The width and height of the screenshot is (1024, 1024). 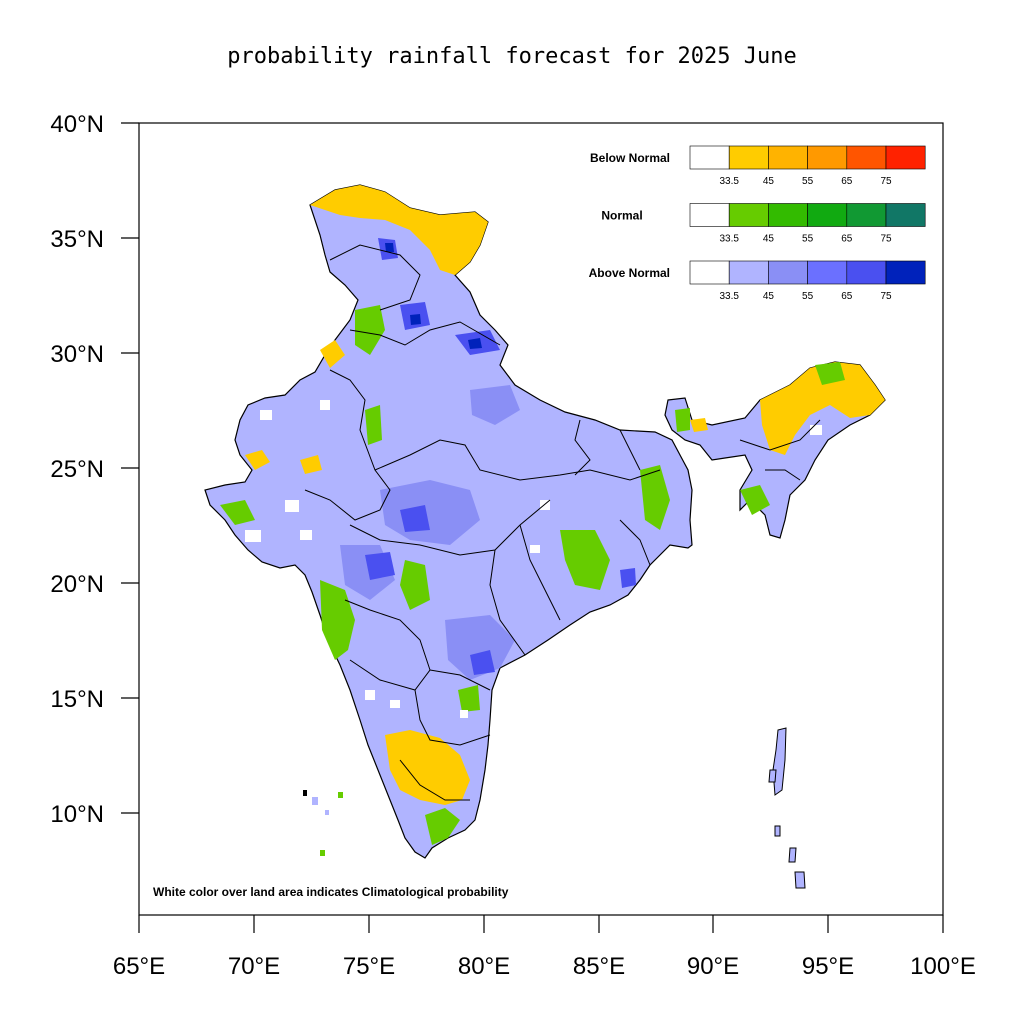 I want to click on lon-label-70: 70°E, so click(x=254, y=966).